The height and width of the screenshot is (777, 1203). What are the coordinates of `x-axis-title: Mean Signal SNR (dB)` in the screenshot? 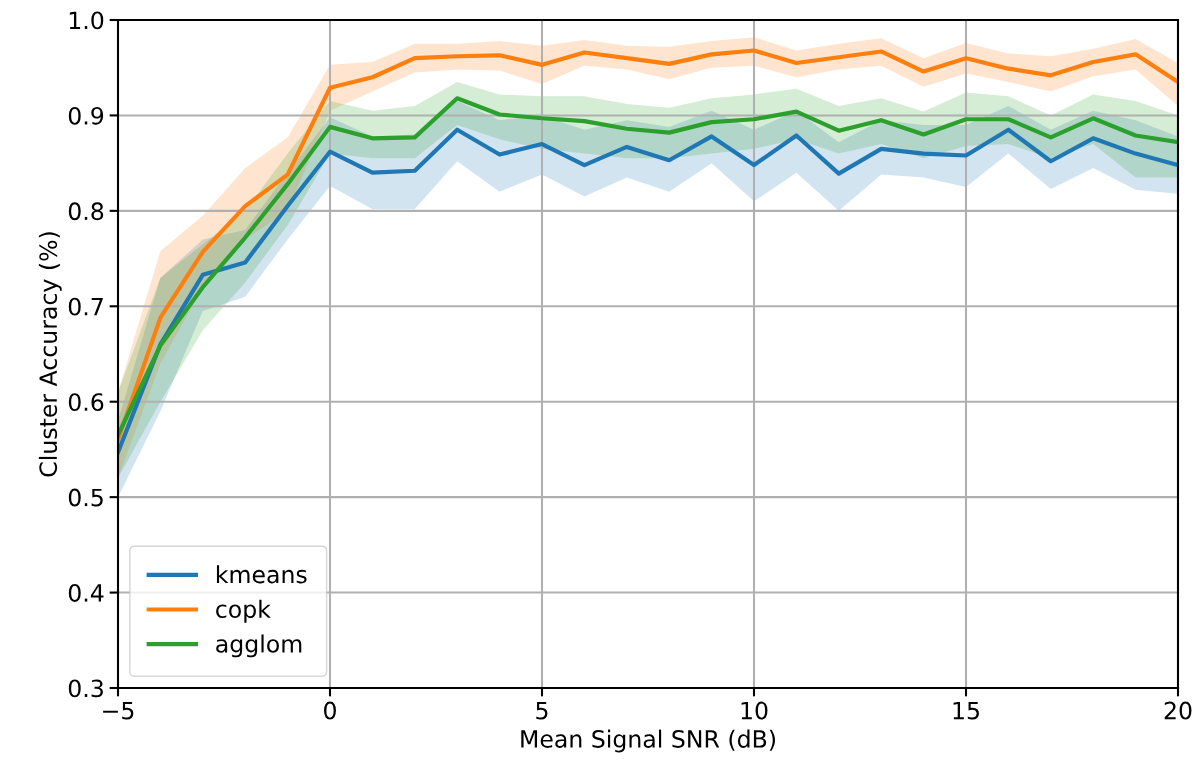 It's located at (648, 741).